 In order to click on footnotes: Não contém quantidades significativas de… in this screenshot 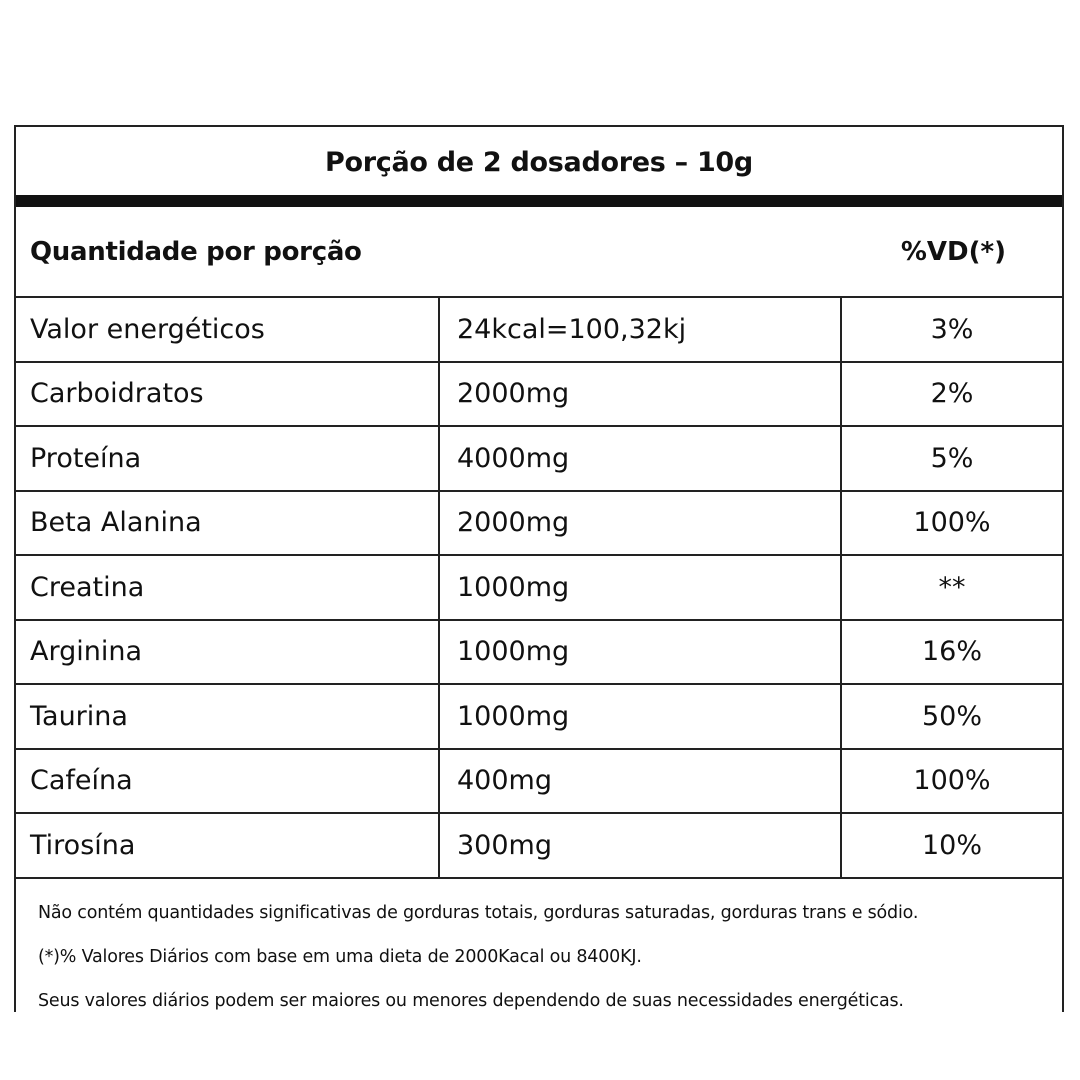, I will do `click(543, 958)`.